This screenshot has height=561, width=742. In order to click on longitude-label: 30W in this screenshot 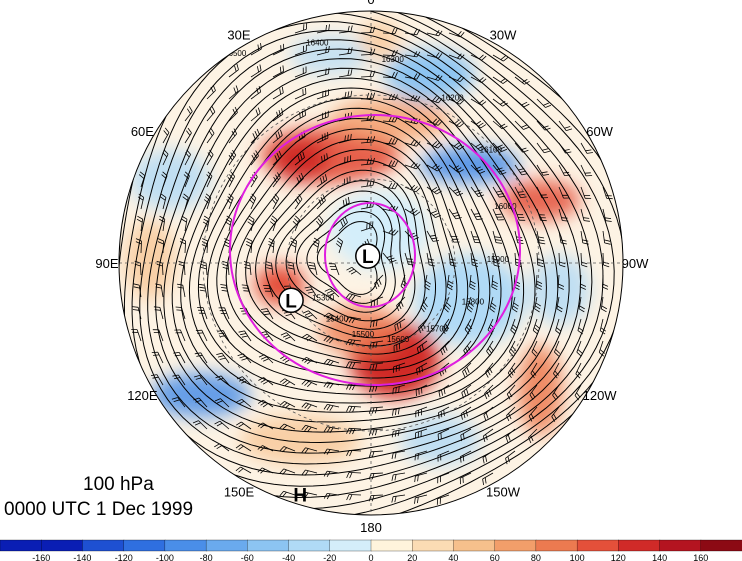, I will do `click(503, 34)`.